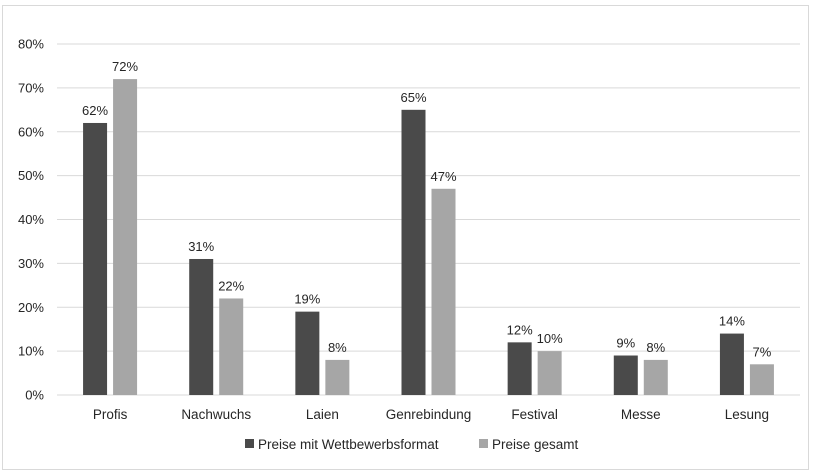 The height and width of the screenshot is (473, 813). What do you see at coordinates (520, 329) in the screenshot?
I see `data-label: 12%` at bounding box center [520, 329].